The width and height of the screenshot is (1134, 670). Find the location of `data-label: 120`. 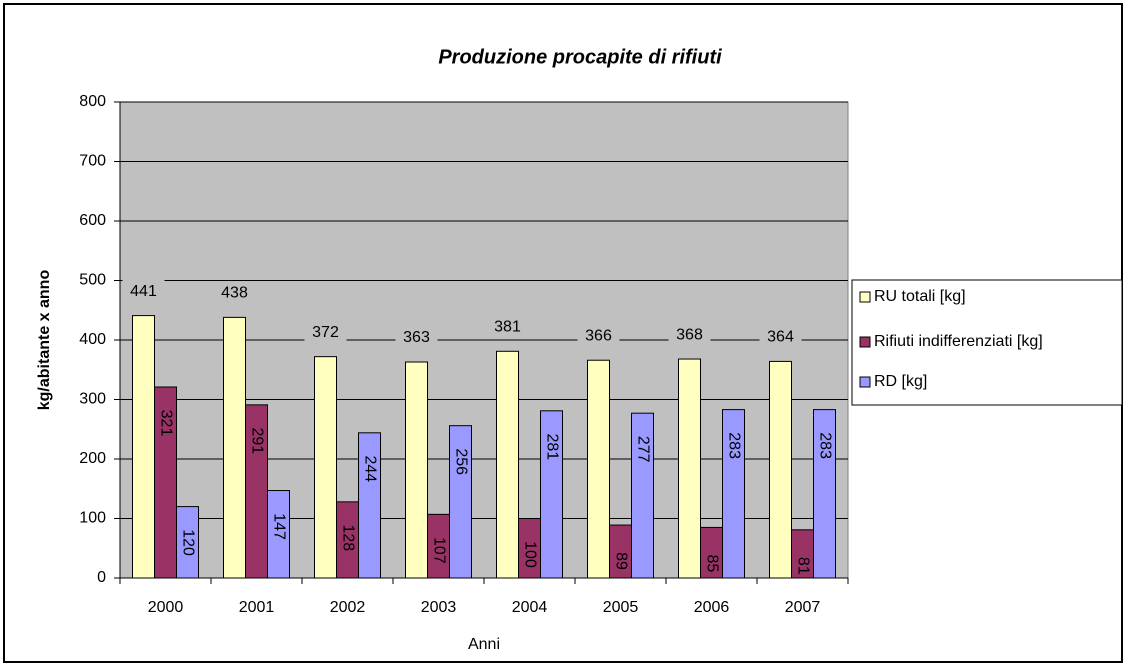

data-label: 120 is located at coordinates (187, 542).